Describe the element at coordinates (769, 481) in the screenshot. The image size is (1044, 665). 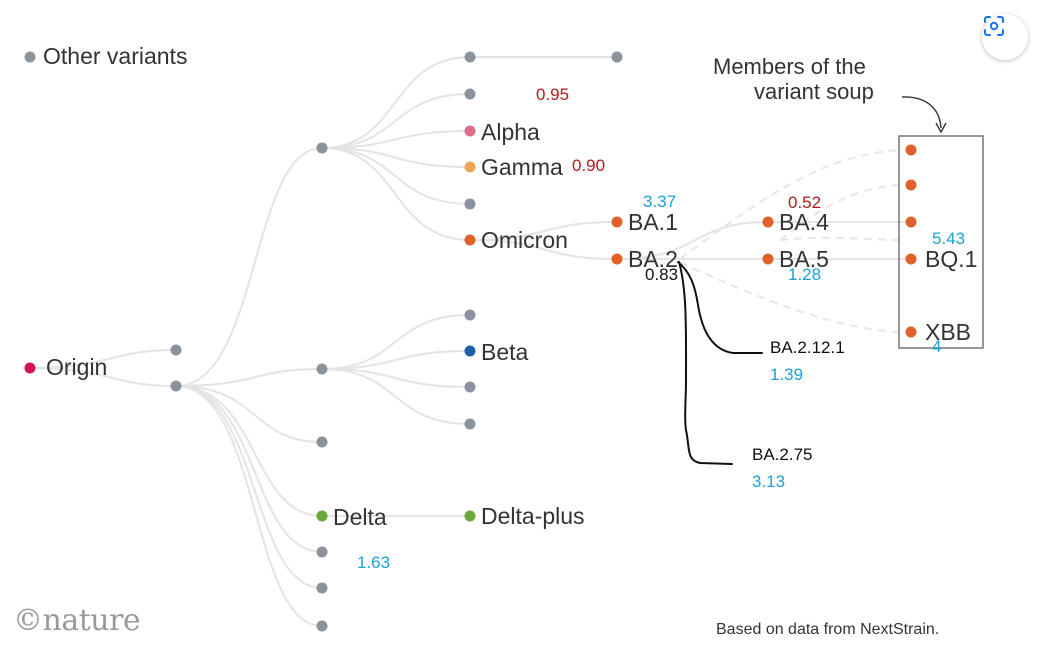
I see `number-313: 3.13` at that location.